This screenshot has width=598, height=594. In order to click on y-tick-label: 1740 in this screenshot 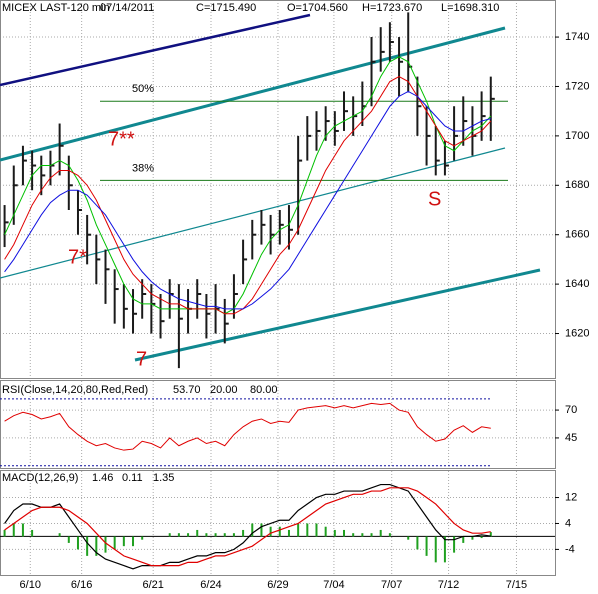, I will do `click(577, 37)`.